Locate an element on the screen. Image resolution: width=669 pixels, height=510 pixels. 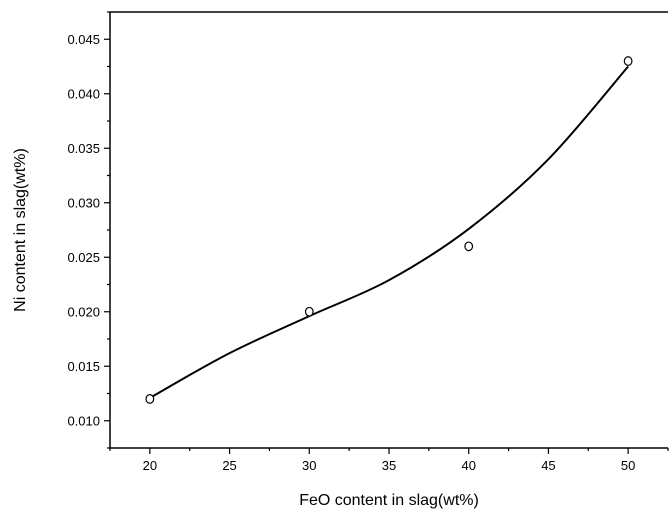
x-tick-label: 45 is located at coordinates (548, 465).